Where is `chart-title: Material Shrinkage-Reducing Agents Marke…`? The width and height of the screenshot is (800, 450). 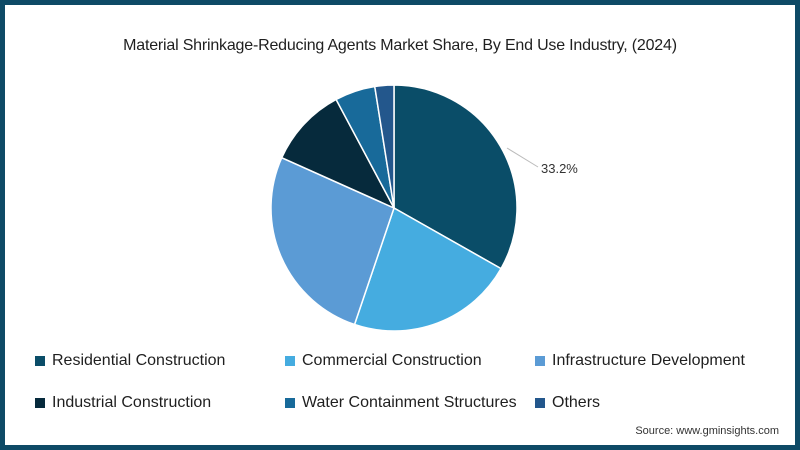 chart-title: Material Shrinkage-Reducing Agents Marke… is located at coordinates (400, 45).